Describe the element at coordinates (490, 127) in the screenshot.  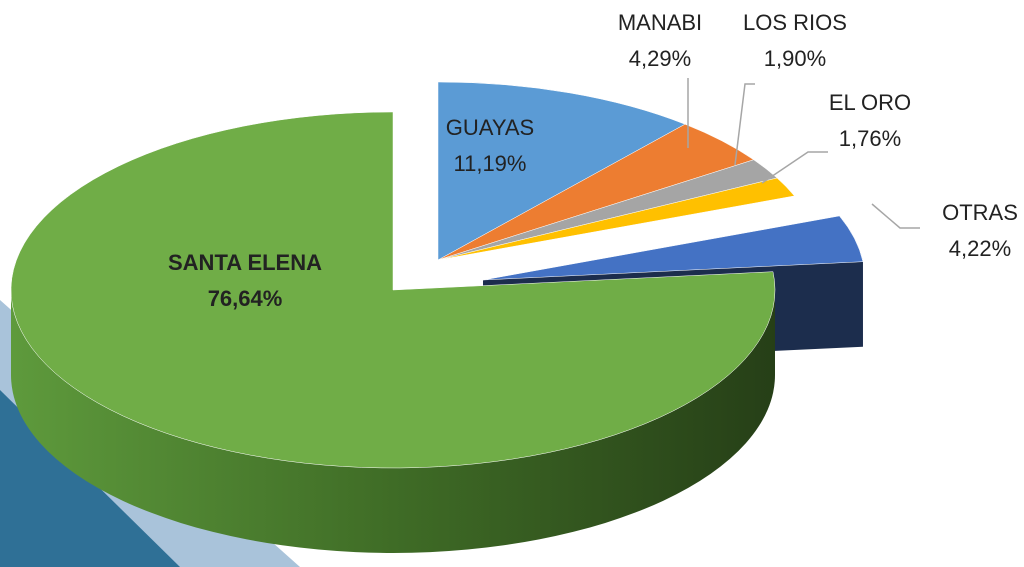
I see `data-label-name: GUAYAS` at that location.